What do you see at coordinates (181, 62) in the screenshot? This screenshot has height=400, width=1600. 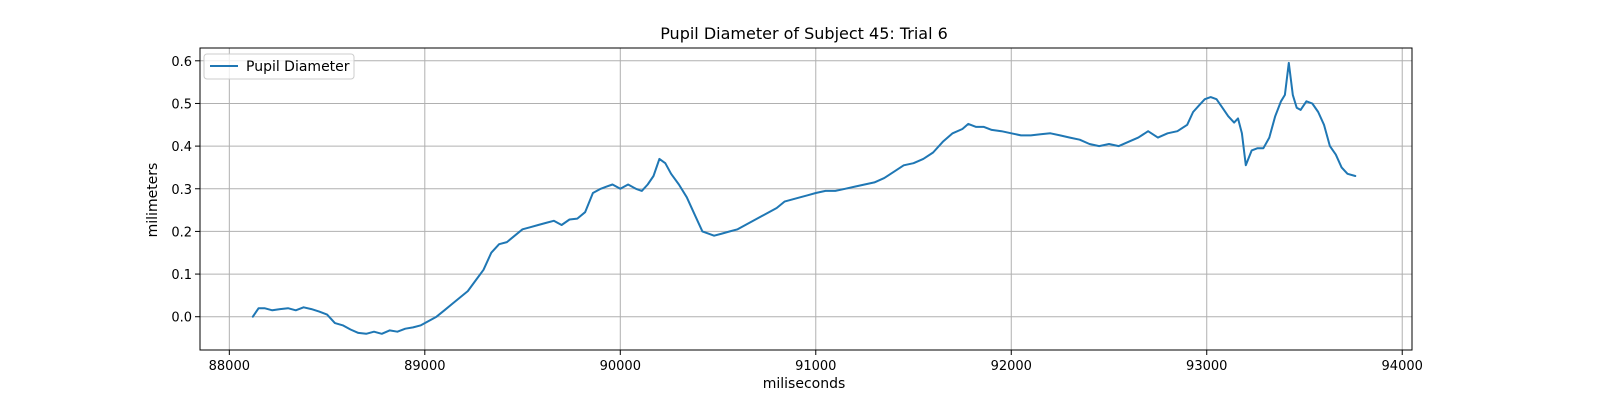 I see `y-tick-label: 0.6` at bounding box center [181, 62].